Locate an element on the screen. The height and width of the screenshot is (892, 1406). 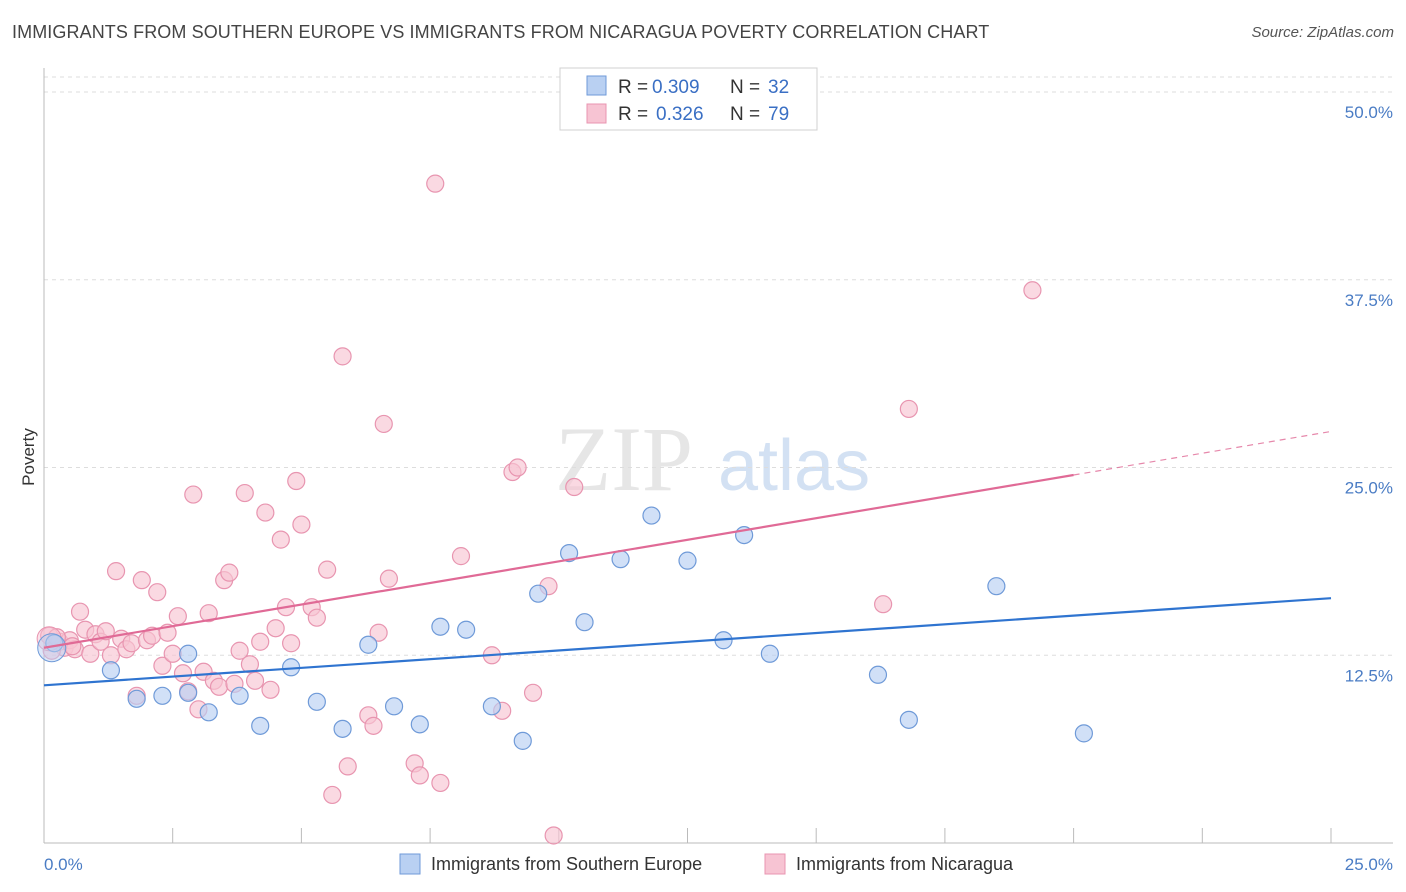
bottom-legend-label-southern-europe: Immigrants from Southern Europe is located at coordinates (566, 864).